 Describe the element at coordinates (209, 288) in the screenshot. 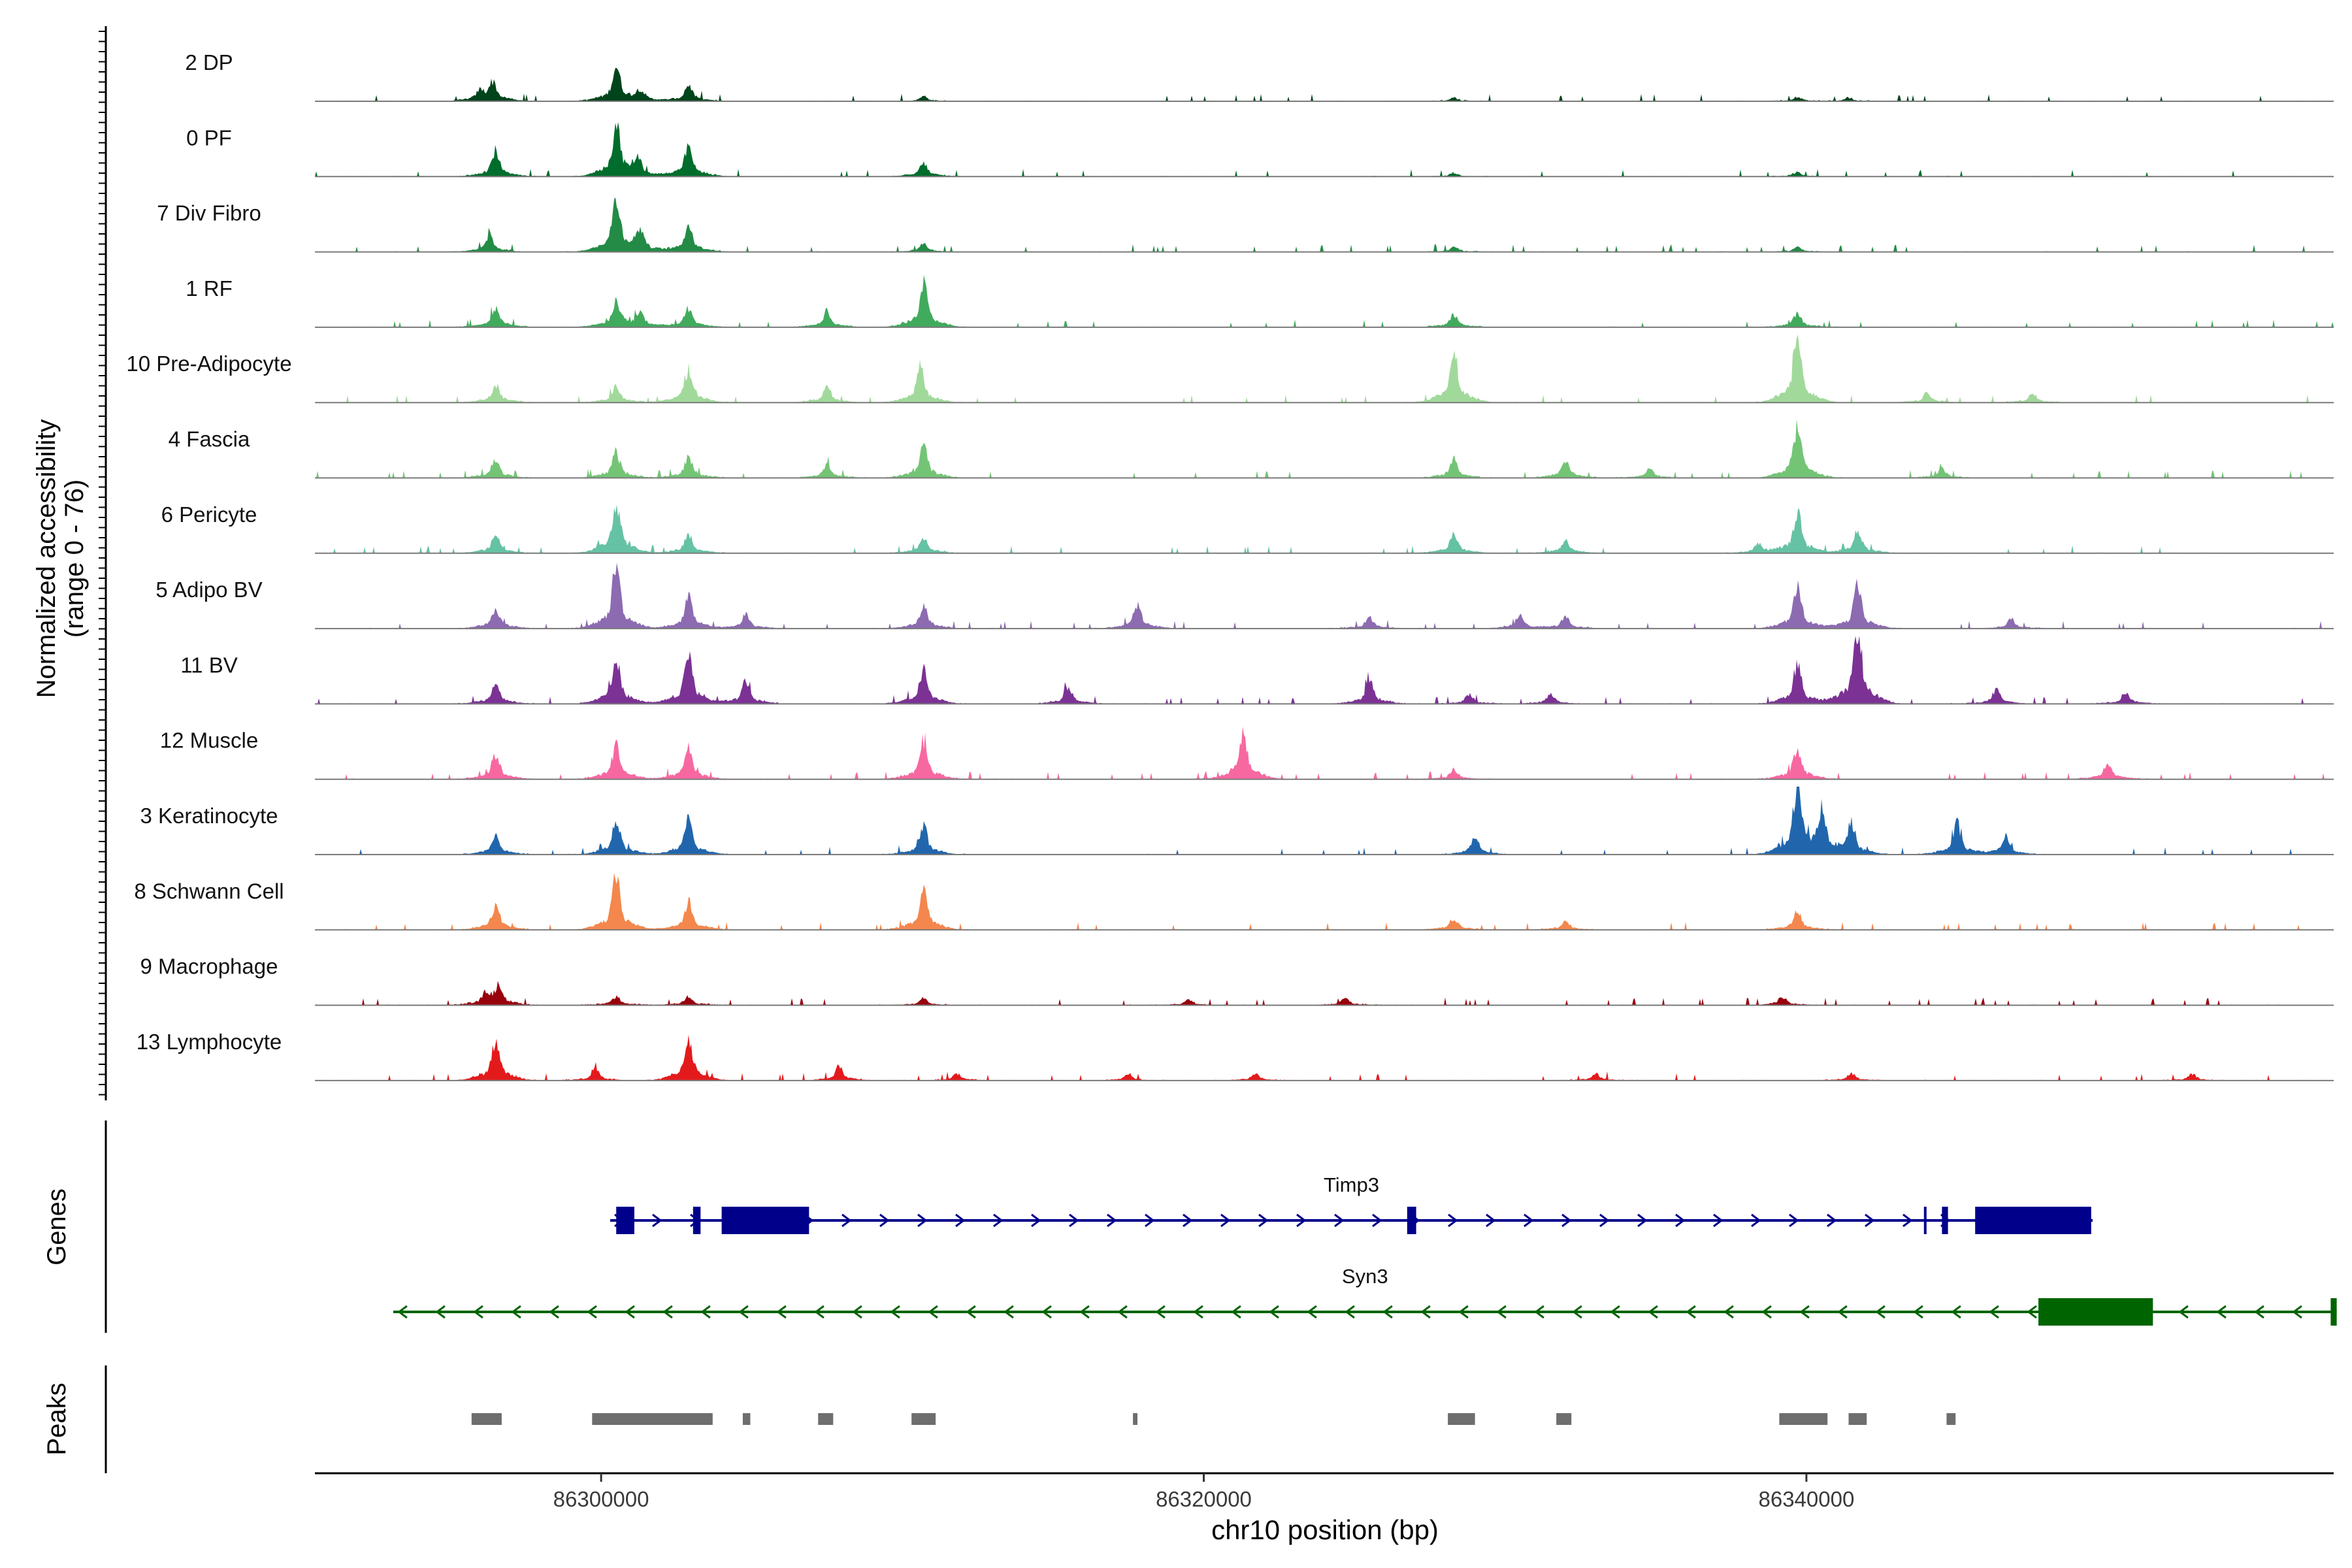

I see `track-label: 1 RF` at that location.